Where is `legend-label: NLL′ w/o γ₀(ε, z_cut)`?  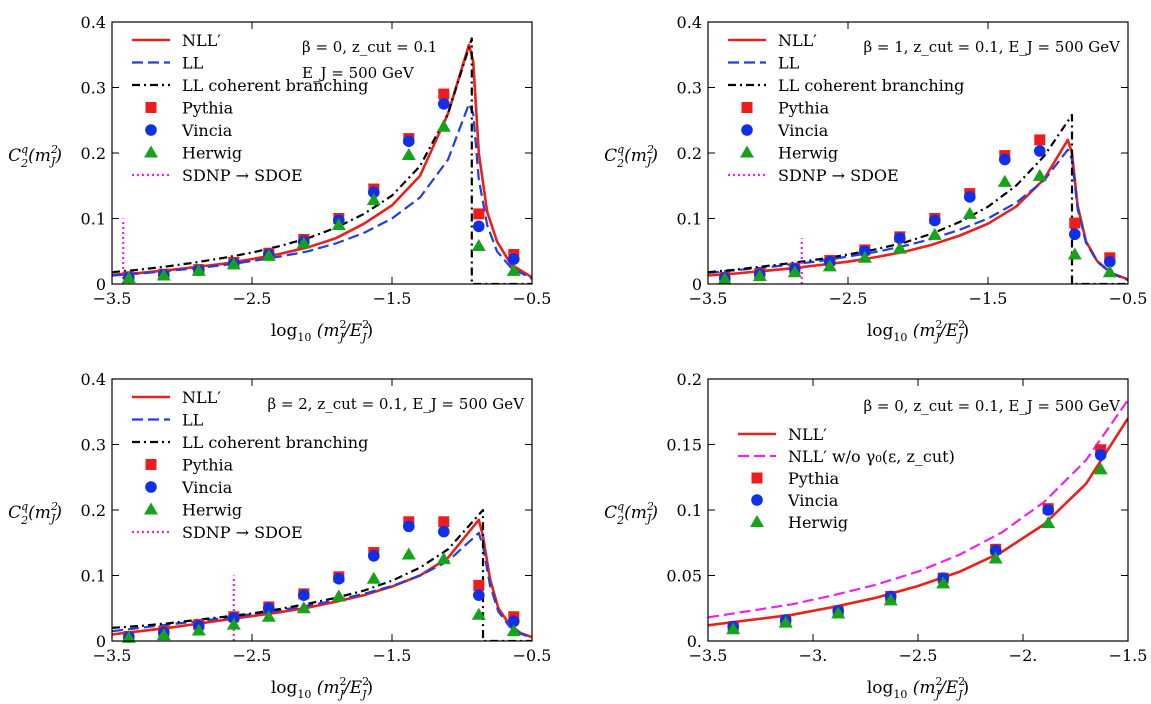
legend-label: NLL′ w/o γ₀(ε, z_cut) is located at coordinates (871, 456).